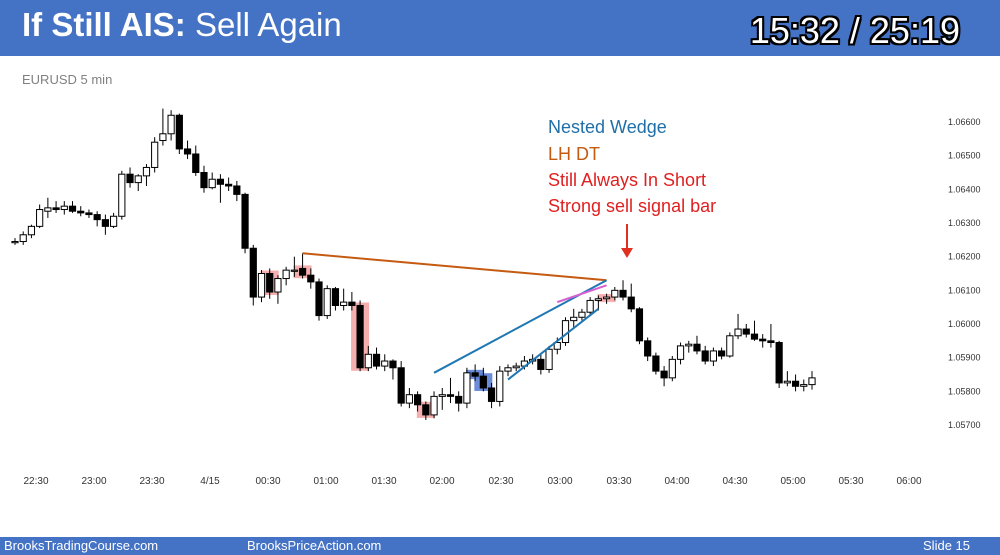  I want to click on x-tick-label: 03:30, so click(618, 481).